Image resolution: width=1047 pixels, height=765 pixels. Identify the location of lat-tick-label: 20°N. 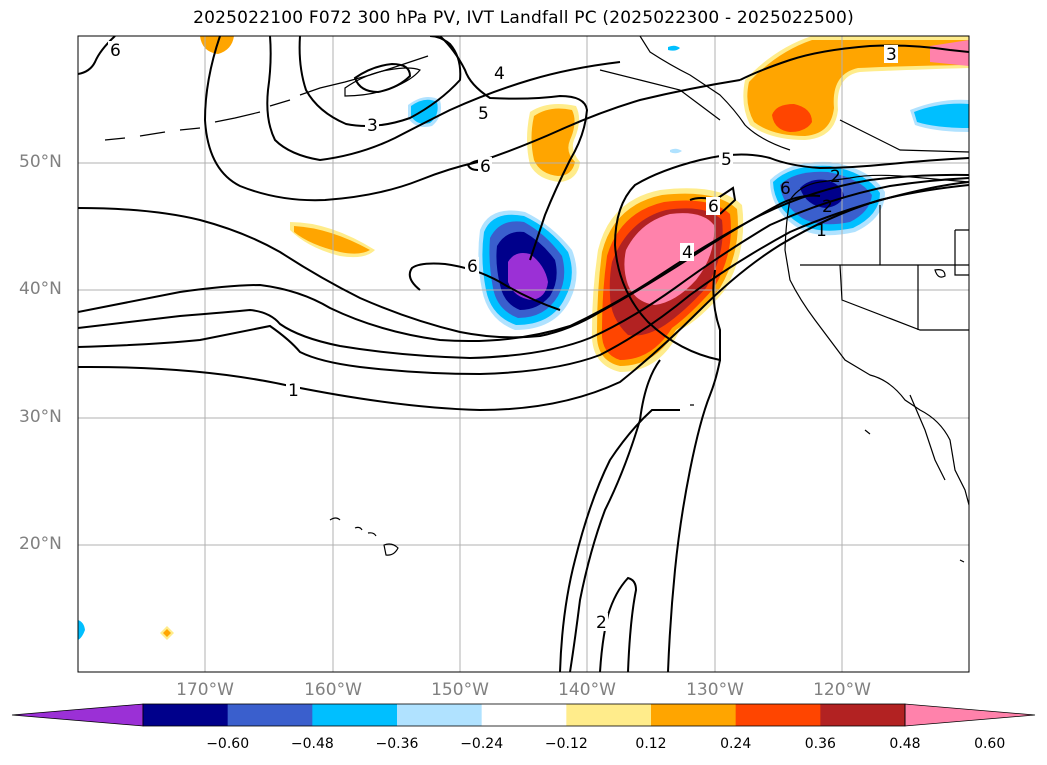
(40, 544).